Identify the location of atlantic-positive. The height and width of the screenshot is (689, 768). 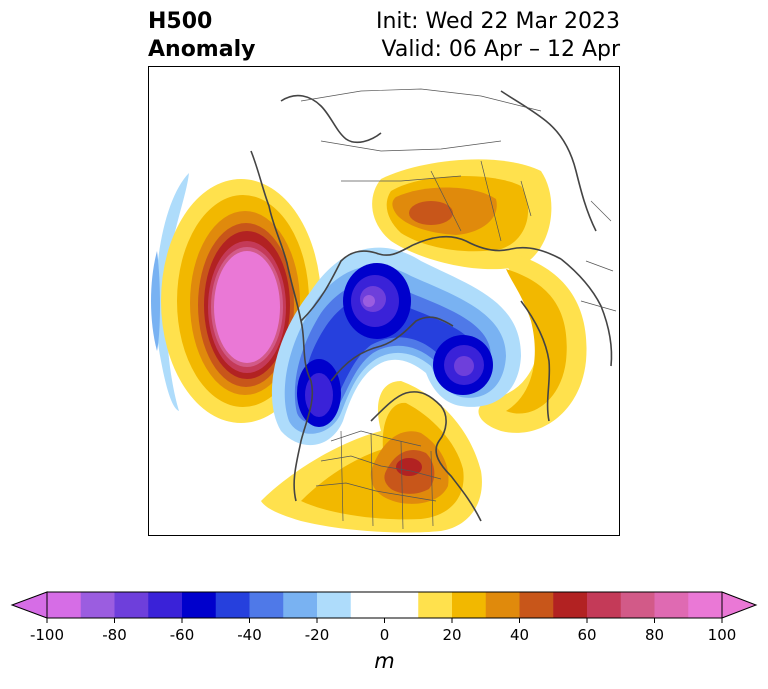
(532, 342).